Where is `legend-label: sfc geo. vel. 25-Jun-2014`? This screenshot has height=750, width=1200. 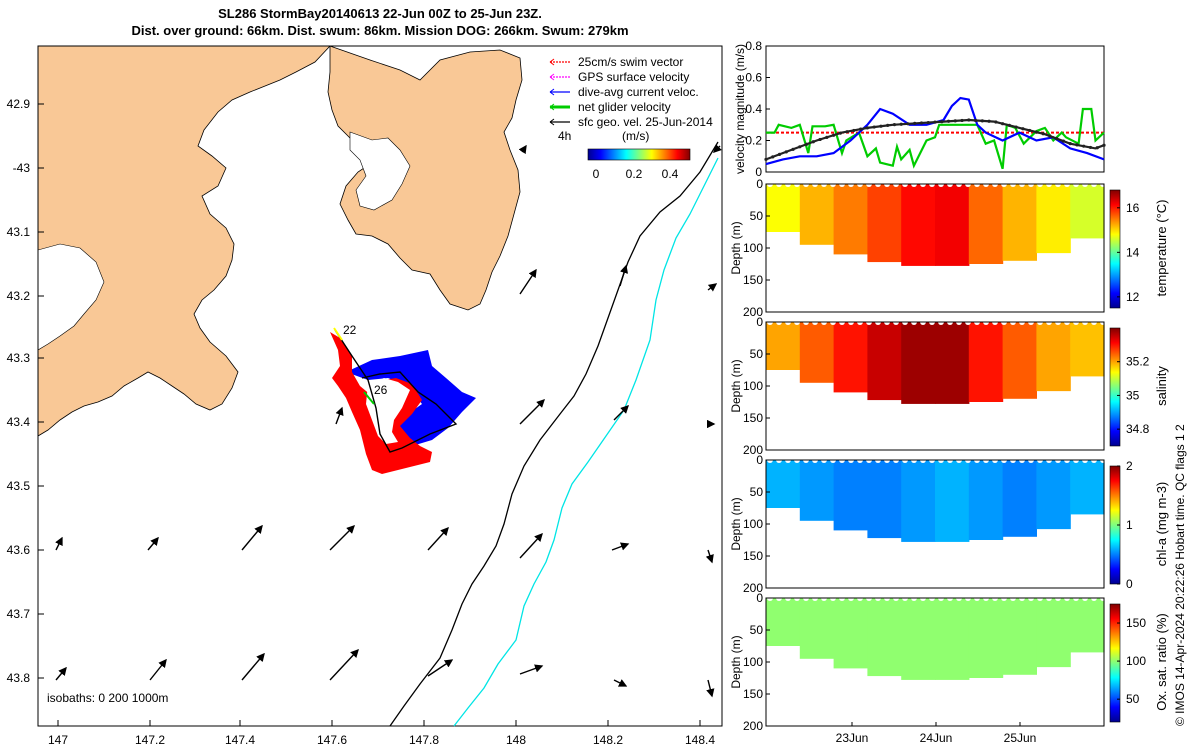
legend-label: sfc geo. vel. 25-Jun-2014 is located at coordinates (645, 122).